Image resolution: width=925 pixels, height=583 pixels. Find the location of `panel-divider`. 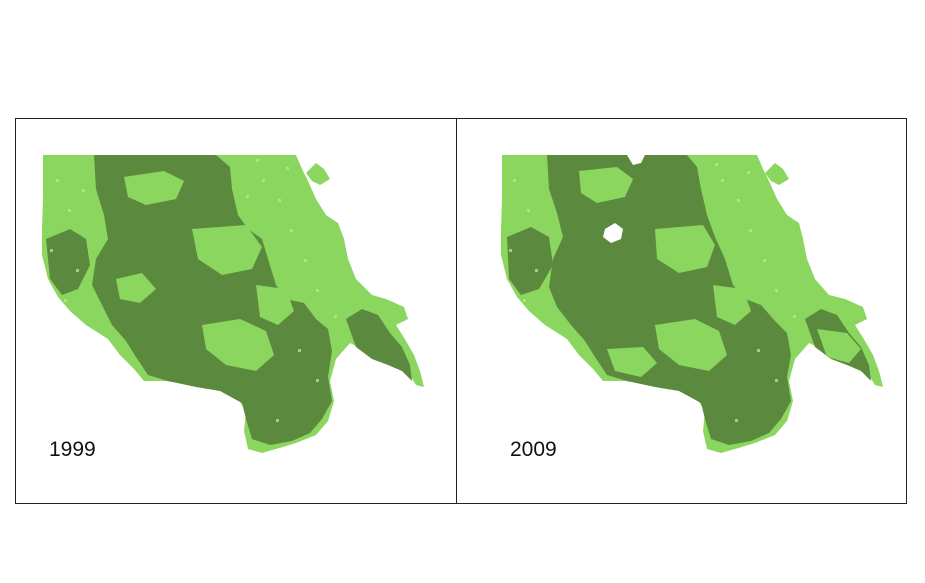

panel-divider is located at coordinates (456, 311).